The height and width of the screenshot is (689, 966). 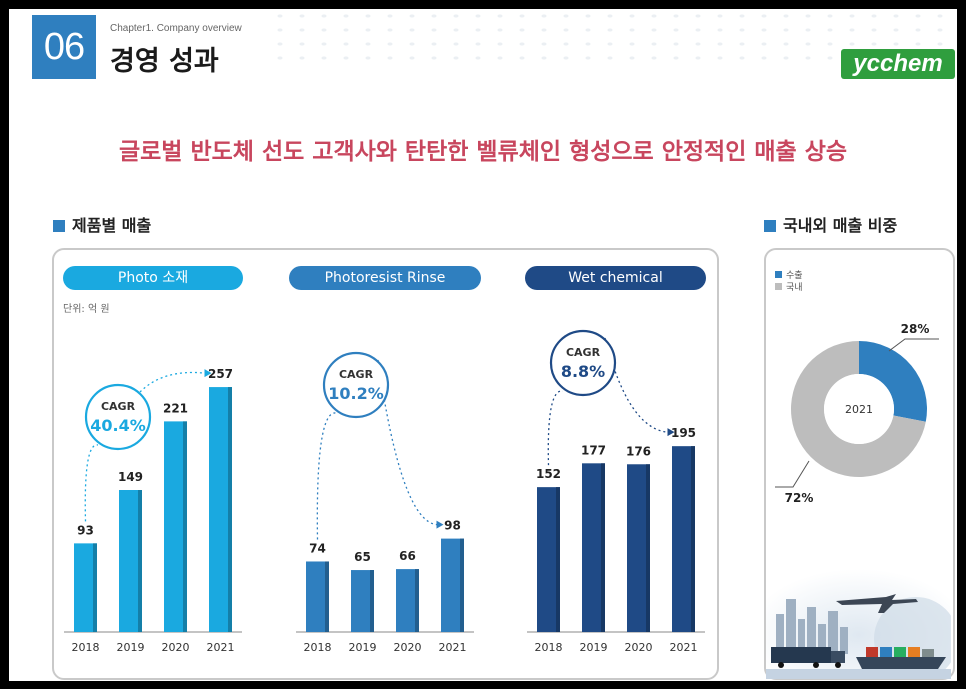 I want to click on cagr-value: 40.4%, so click(x=118, y=425).